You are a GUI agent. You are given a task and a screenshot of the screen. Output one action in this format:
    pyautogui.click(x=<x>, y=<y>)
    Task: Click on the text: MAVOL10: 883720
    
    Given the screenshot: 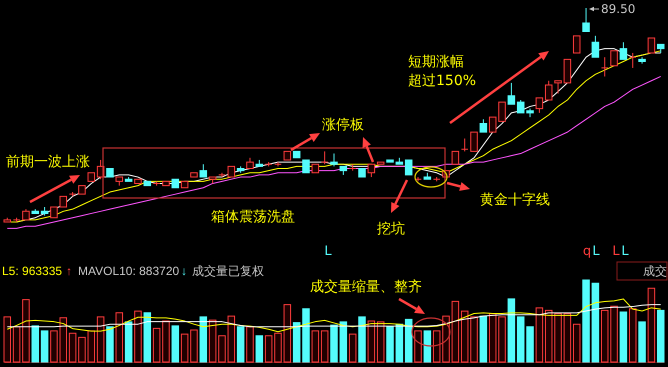 What is the action you would take?
    pyautogui.click(x=129, y=271)
    